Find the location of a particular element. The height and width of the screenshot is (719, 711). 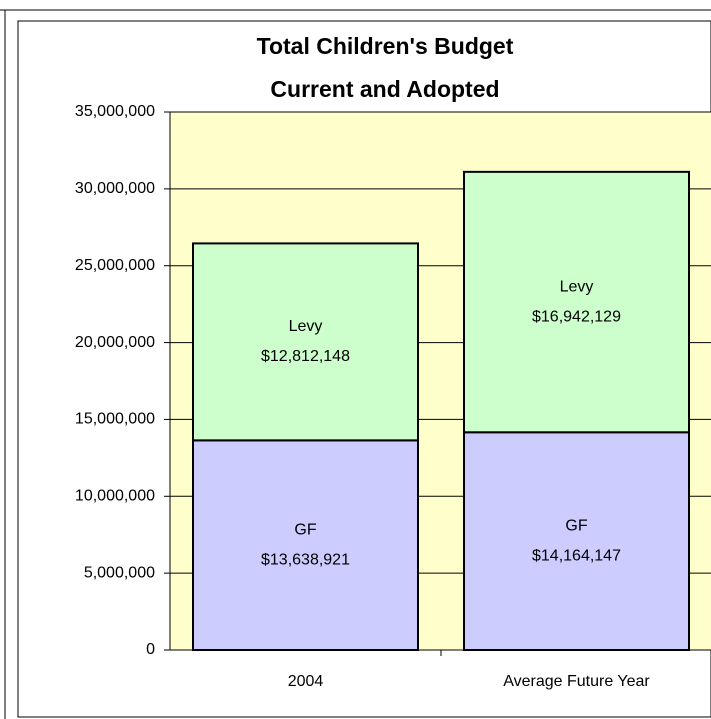

data-label: $14,164,147 is located at coordinates (576, 555).